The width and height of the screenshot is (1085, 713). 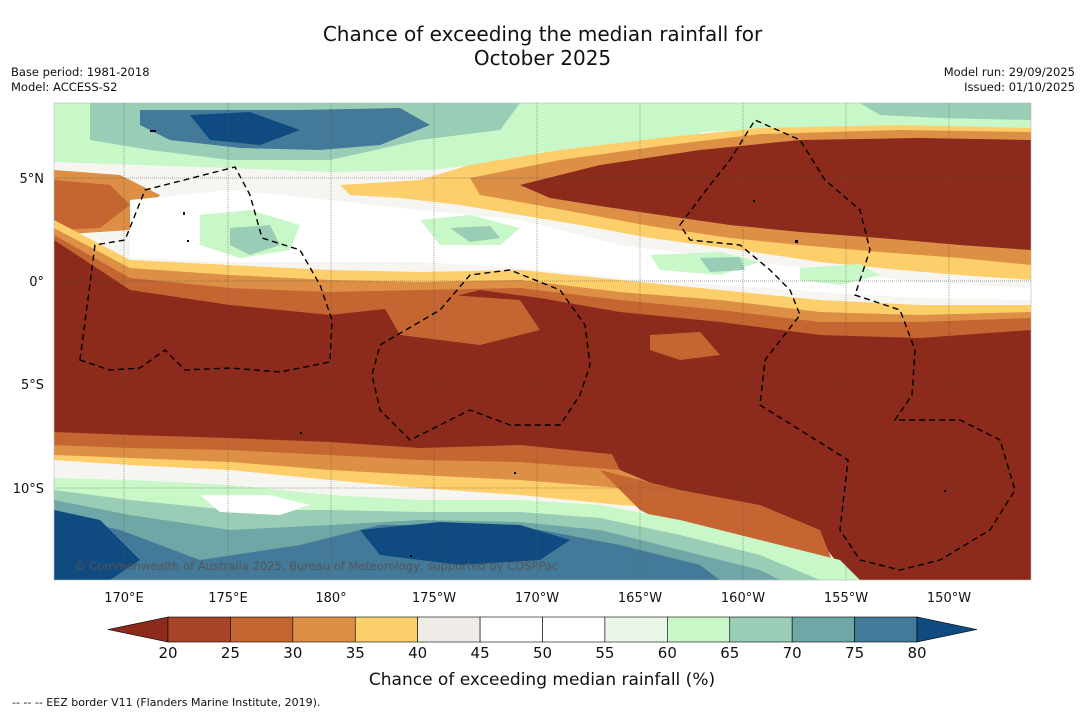 I want to click on colorbar-over-arrow, so click(x=947, y=629).